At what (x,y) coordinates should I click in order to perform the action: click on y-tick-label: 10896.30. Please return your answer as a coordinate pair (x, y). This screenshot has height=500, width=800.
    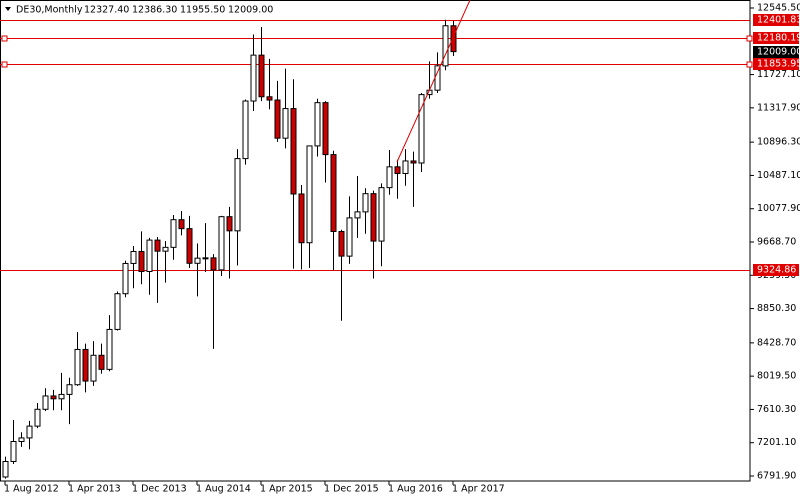
    Looking at the image, I should click on (778, 142).